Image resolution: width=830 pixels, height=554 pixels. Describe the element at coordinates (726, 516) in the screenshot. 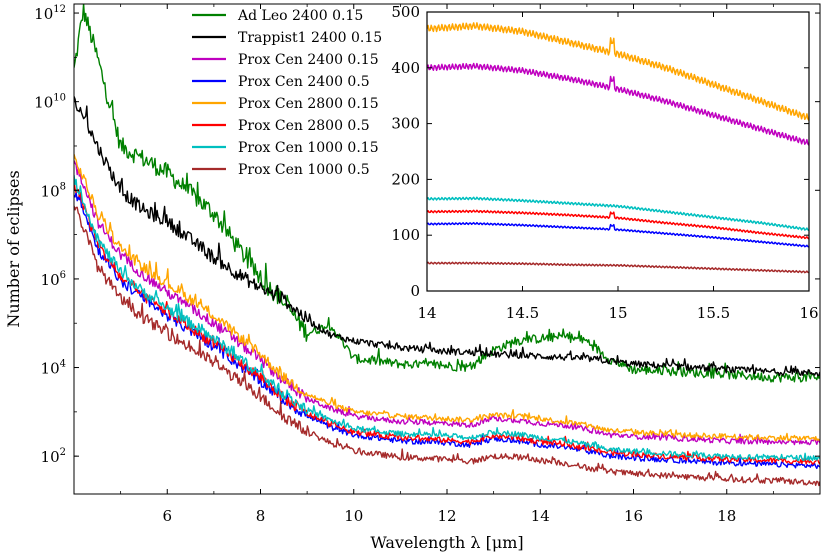

I see `x-tick-label: 18` at that location.